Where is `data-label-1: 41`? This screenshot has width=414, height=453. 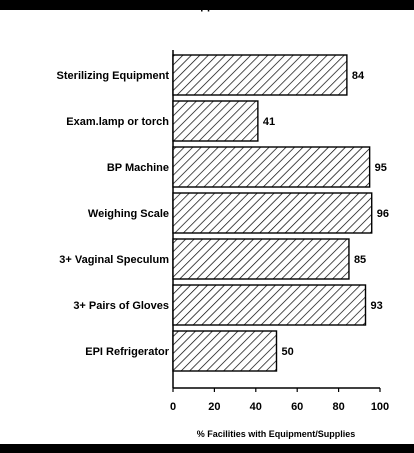 data-label-1: 41 is located at coordinates (269, 122).